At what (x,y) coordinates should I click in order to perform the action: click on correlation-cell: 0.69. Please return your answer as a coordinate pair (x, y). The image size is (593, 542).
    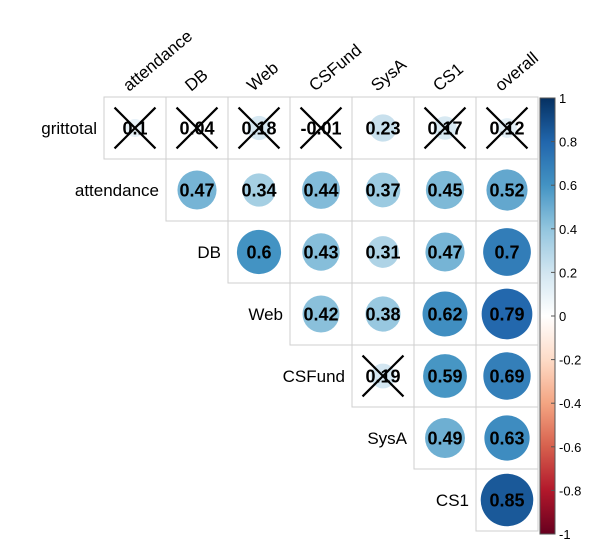
    Looking at the image, I should click on (507, 376).